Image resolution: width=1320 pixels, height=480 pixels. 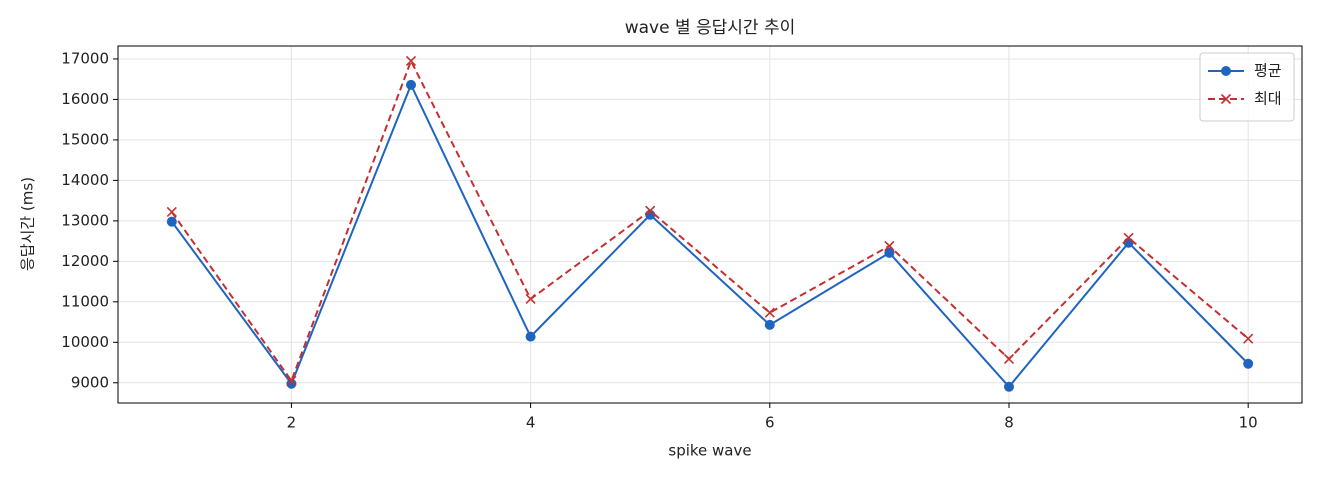 I want to click on x-tick-label: 4, so click(x=531, y=423).